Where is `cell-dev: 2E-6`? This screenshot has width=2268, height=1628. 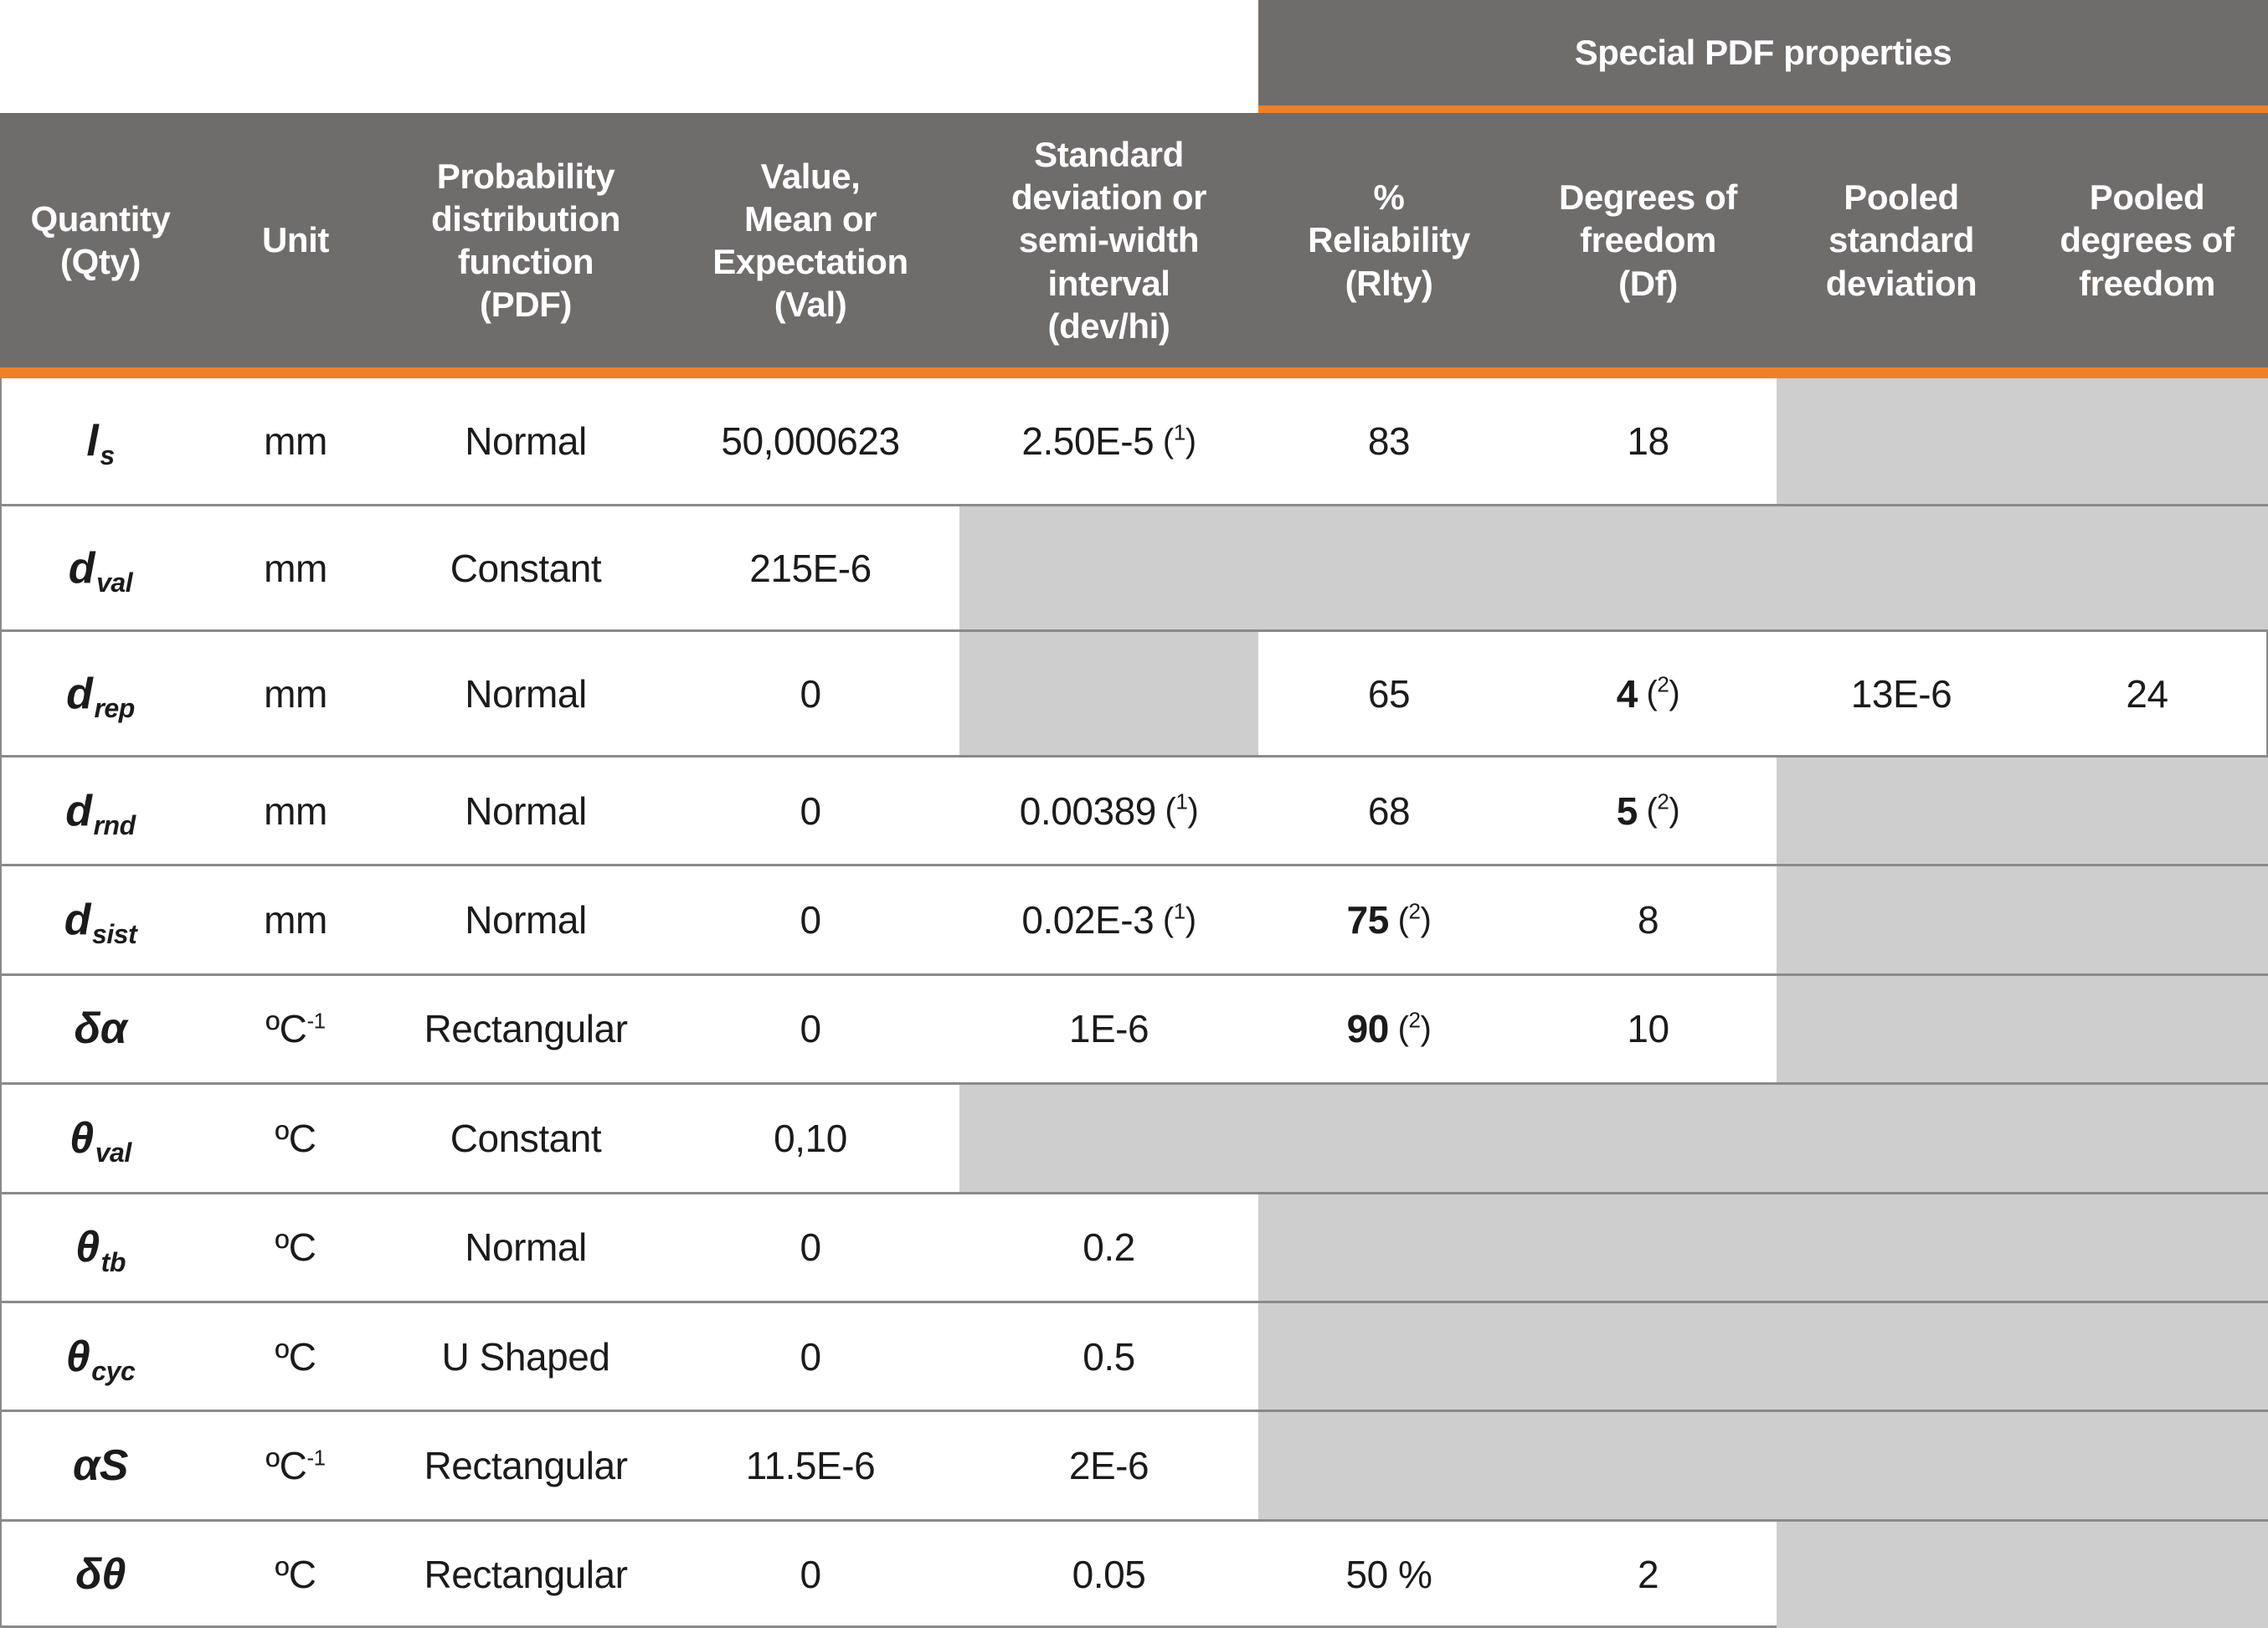 cell-dev: 2E-6 is located at coordinates (1109, 1466).